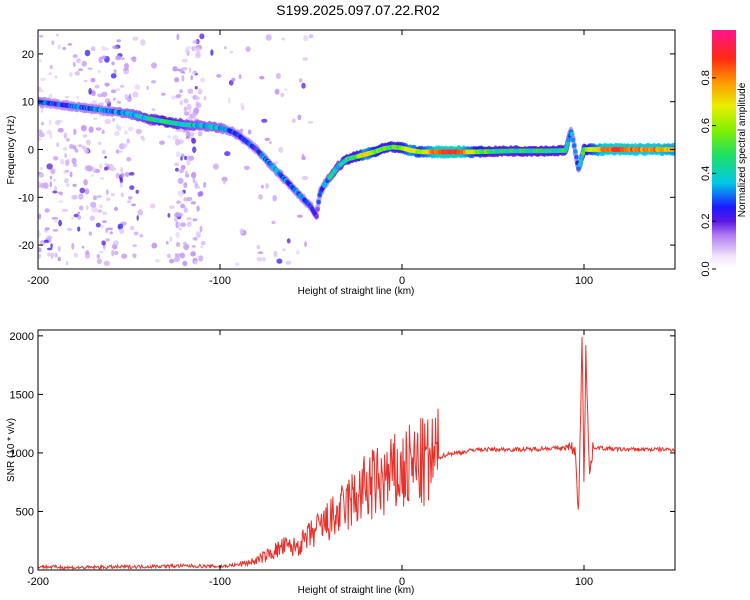 The width and height of the screenshot is (750, 600). Describe the element at coordinates (26, 246) in the screenshot. I see `y-tick-label: -20` at that location.